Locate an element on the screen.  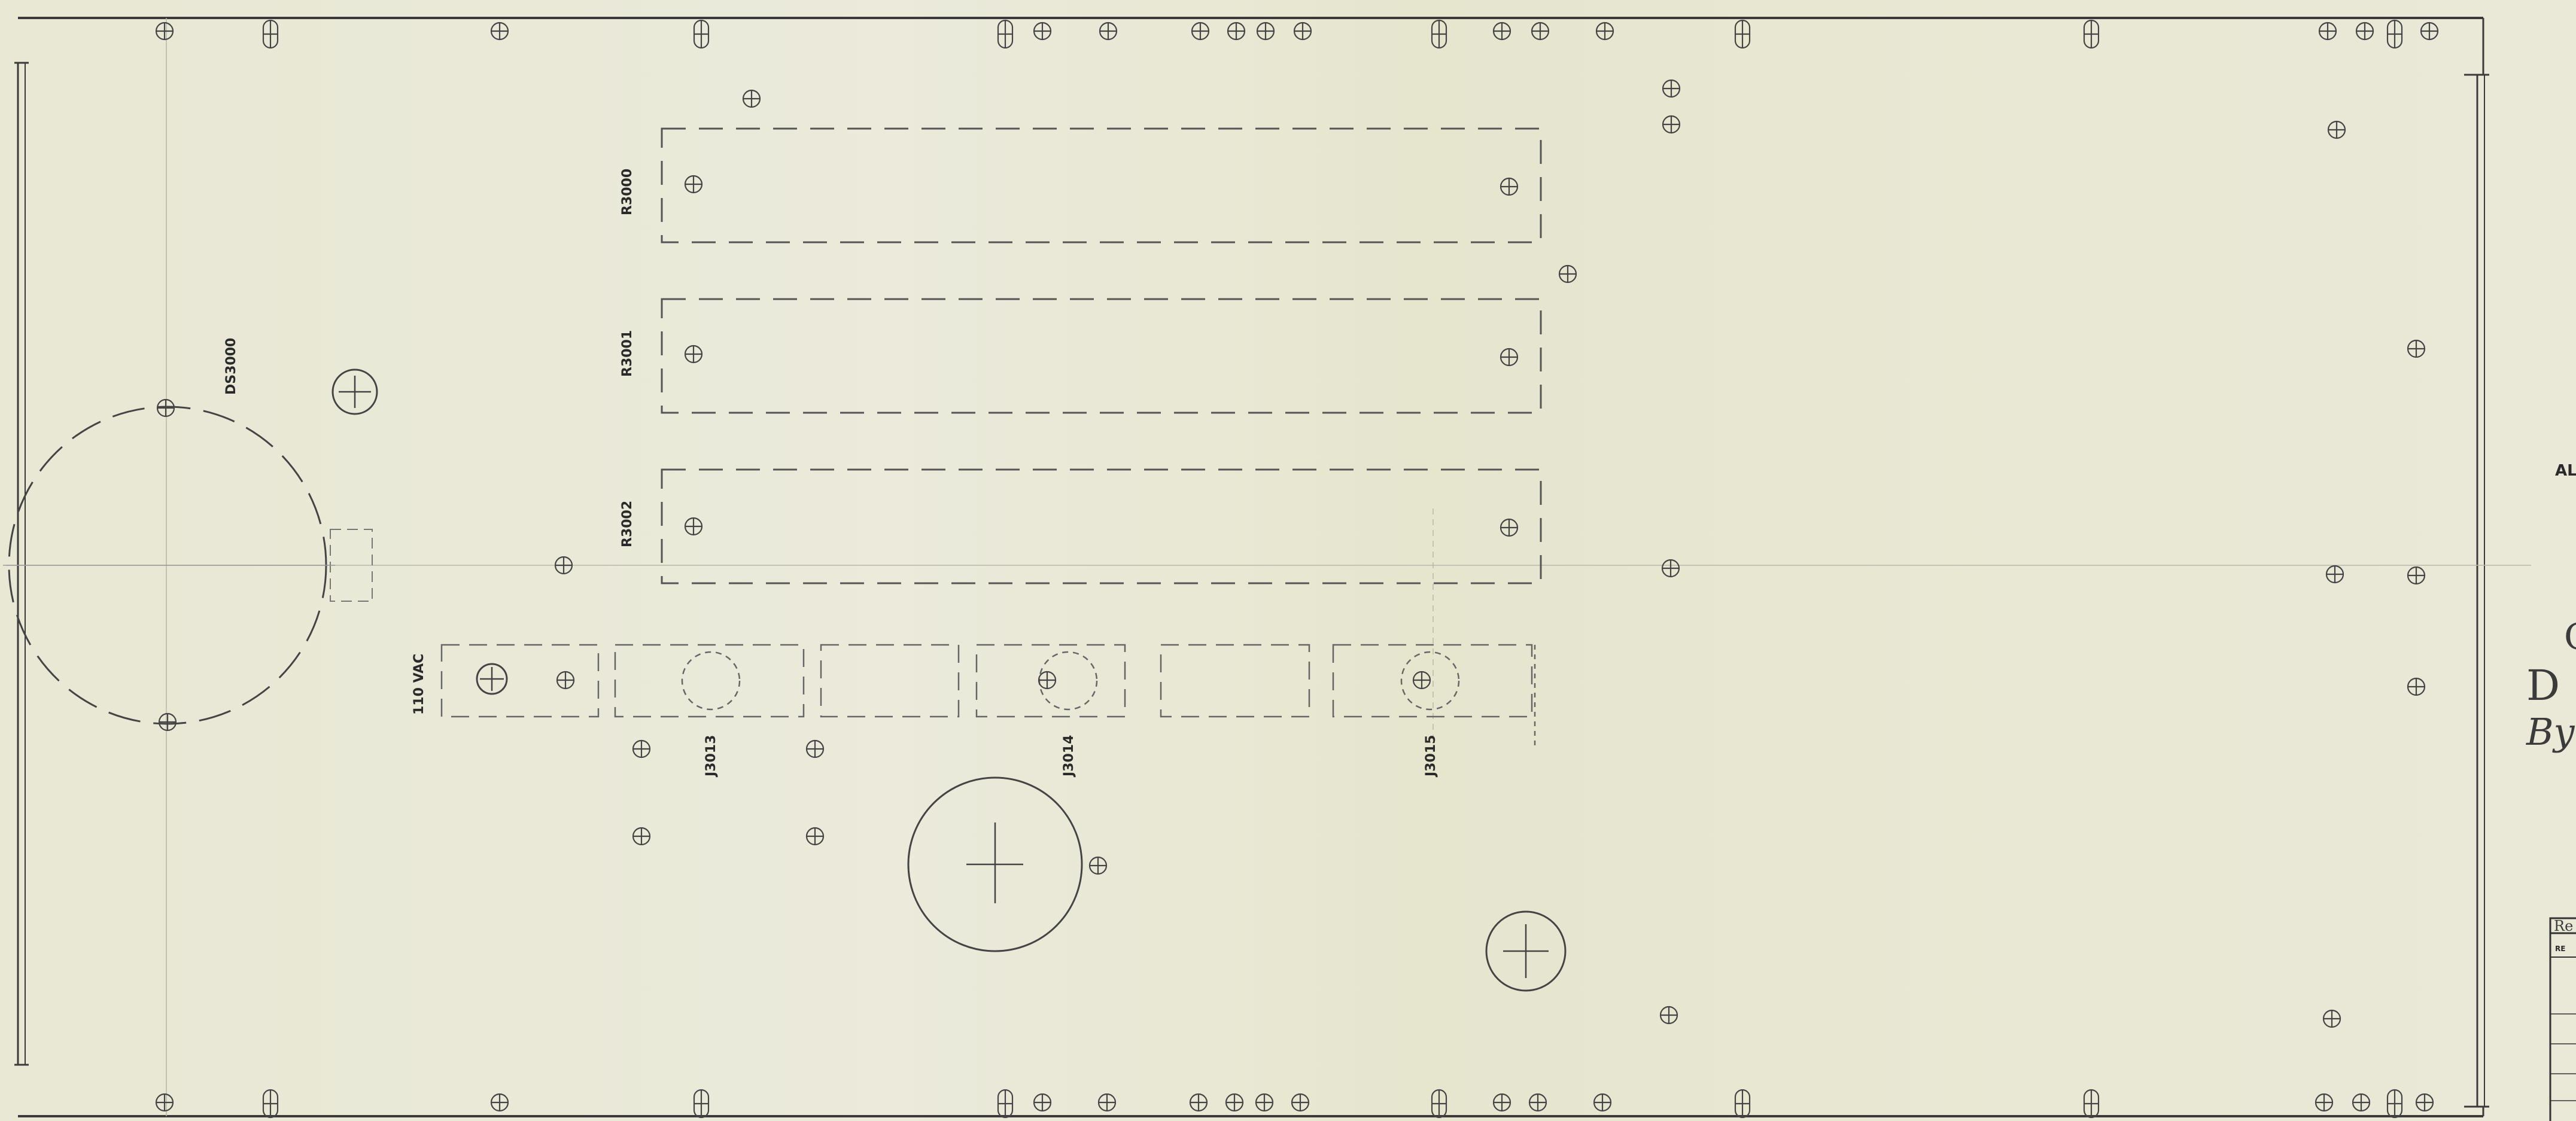
label-r3000: R3000 is located at coordinates (627, 192).